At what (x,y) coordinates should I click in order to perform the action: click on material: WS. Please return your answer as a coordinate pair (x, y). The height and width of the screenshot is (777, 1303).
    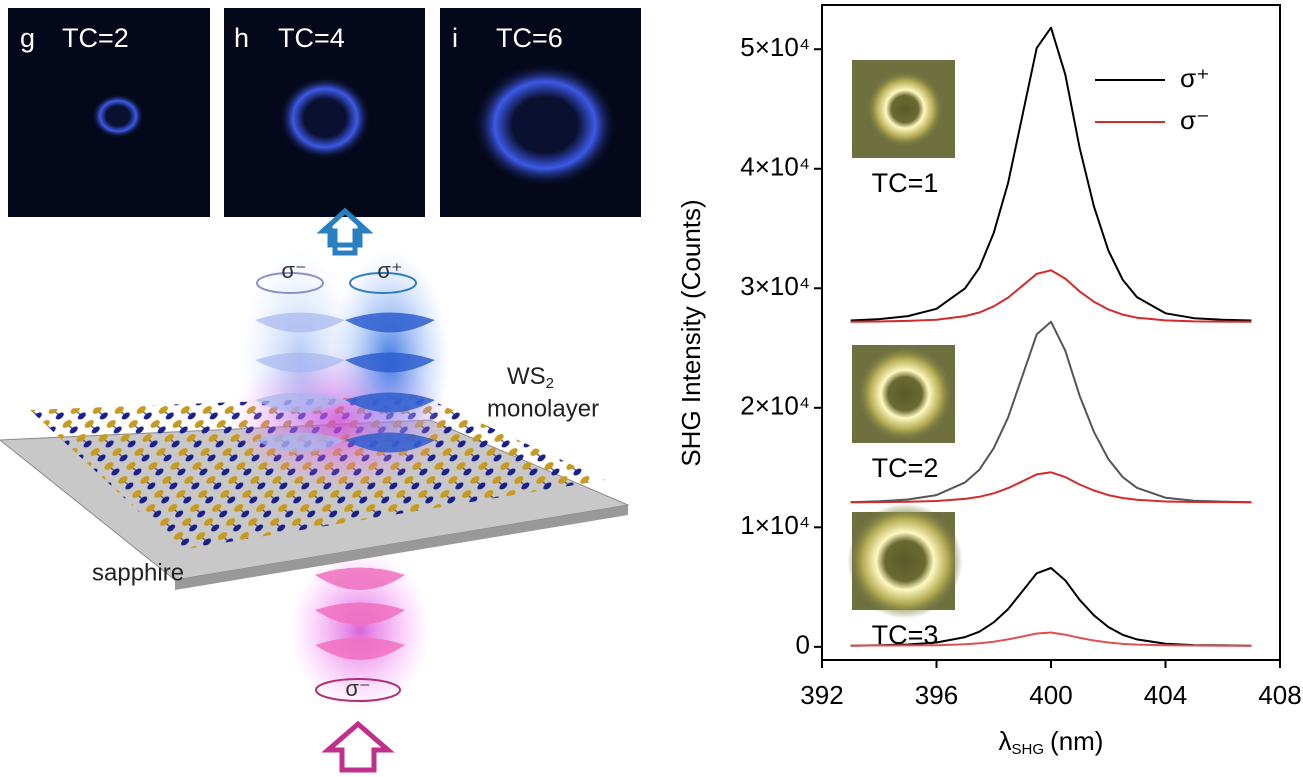
    Looking at the image, I should click on (526, 376).